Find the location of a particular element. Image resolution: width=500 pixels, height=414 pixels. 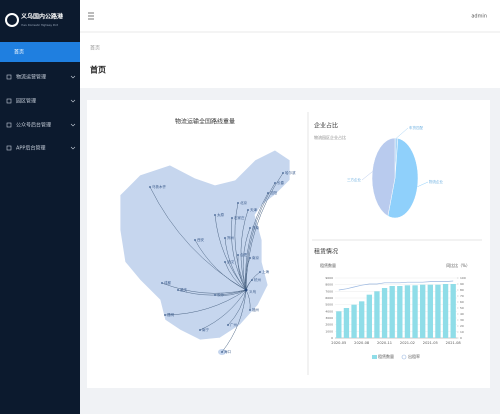

y-tick-label: 0 is located at coordinates (332, 338).